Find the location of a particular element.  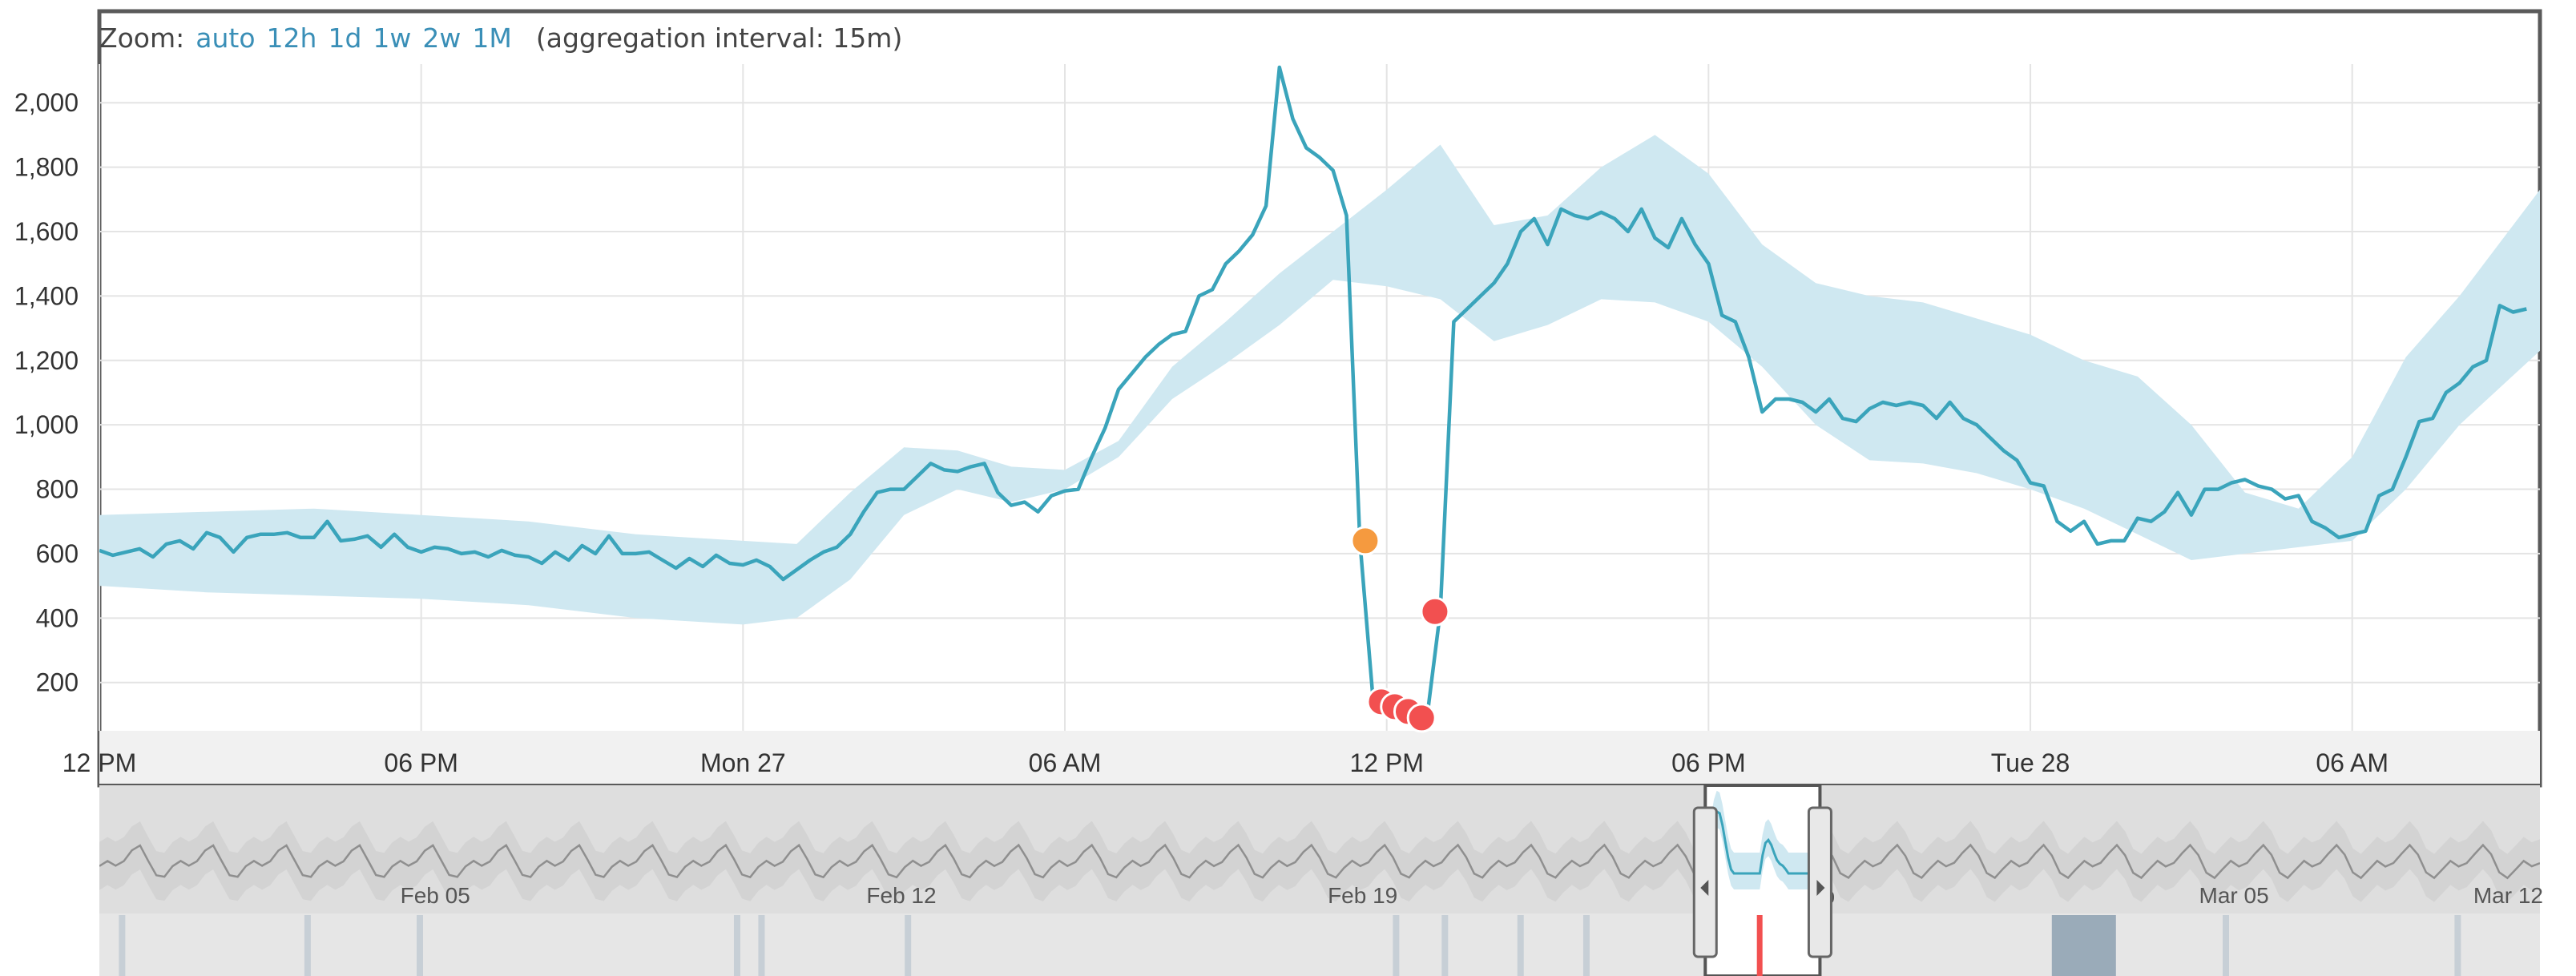

selection-line is located at coordinates (1762, 842).